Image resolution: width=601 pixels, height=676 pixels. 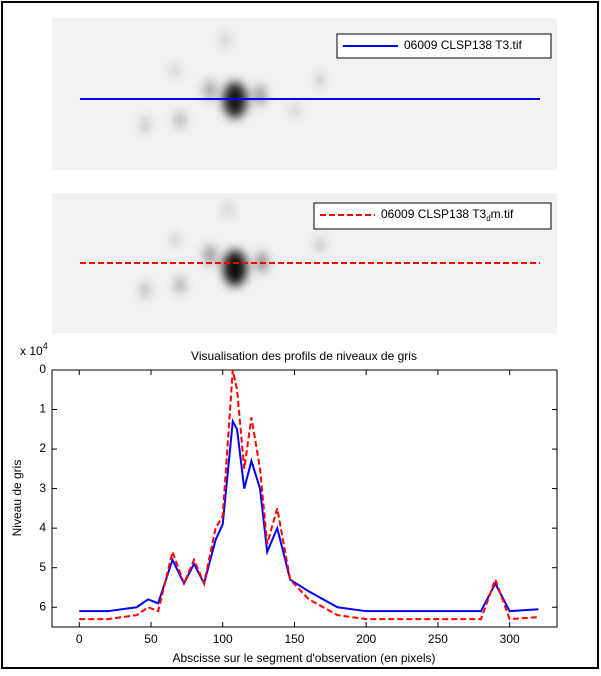 What do you see at coordinates (34, 349) in the screenshot?
I see `y-multiplier: x 104` at bounding box center [34, 349].